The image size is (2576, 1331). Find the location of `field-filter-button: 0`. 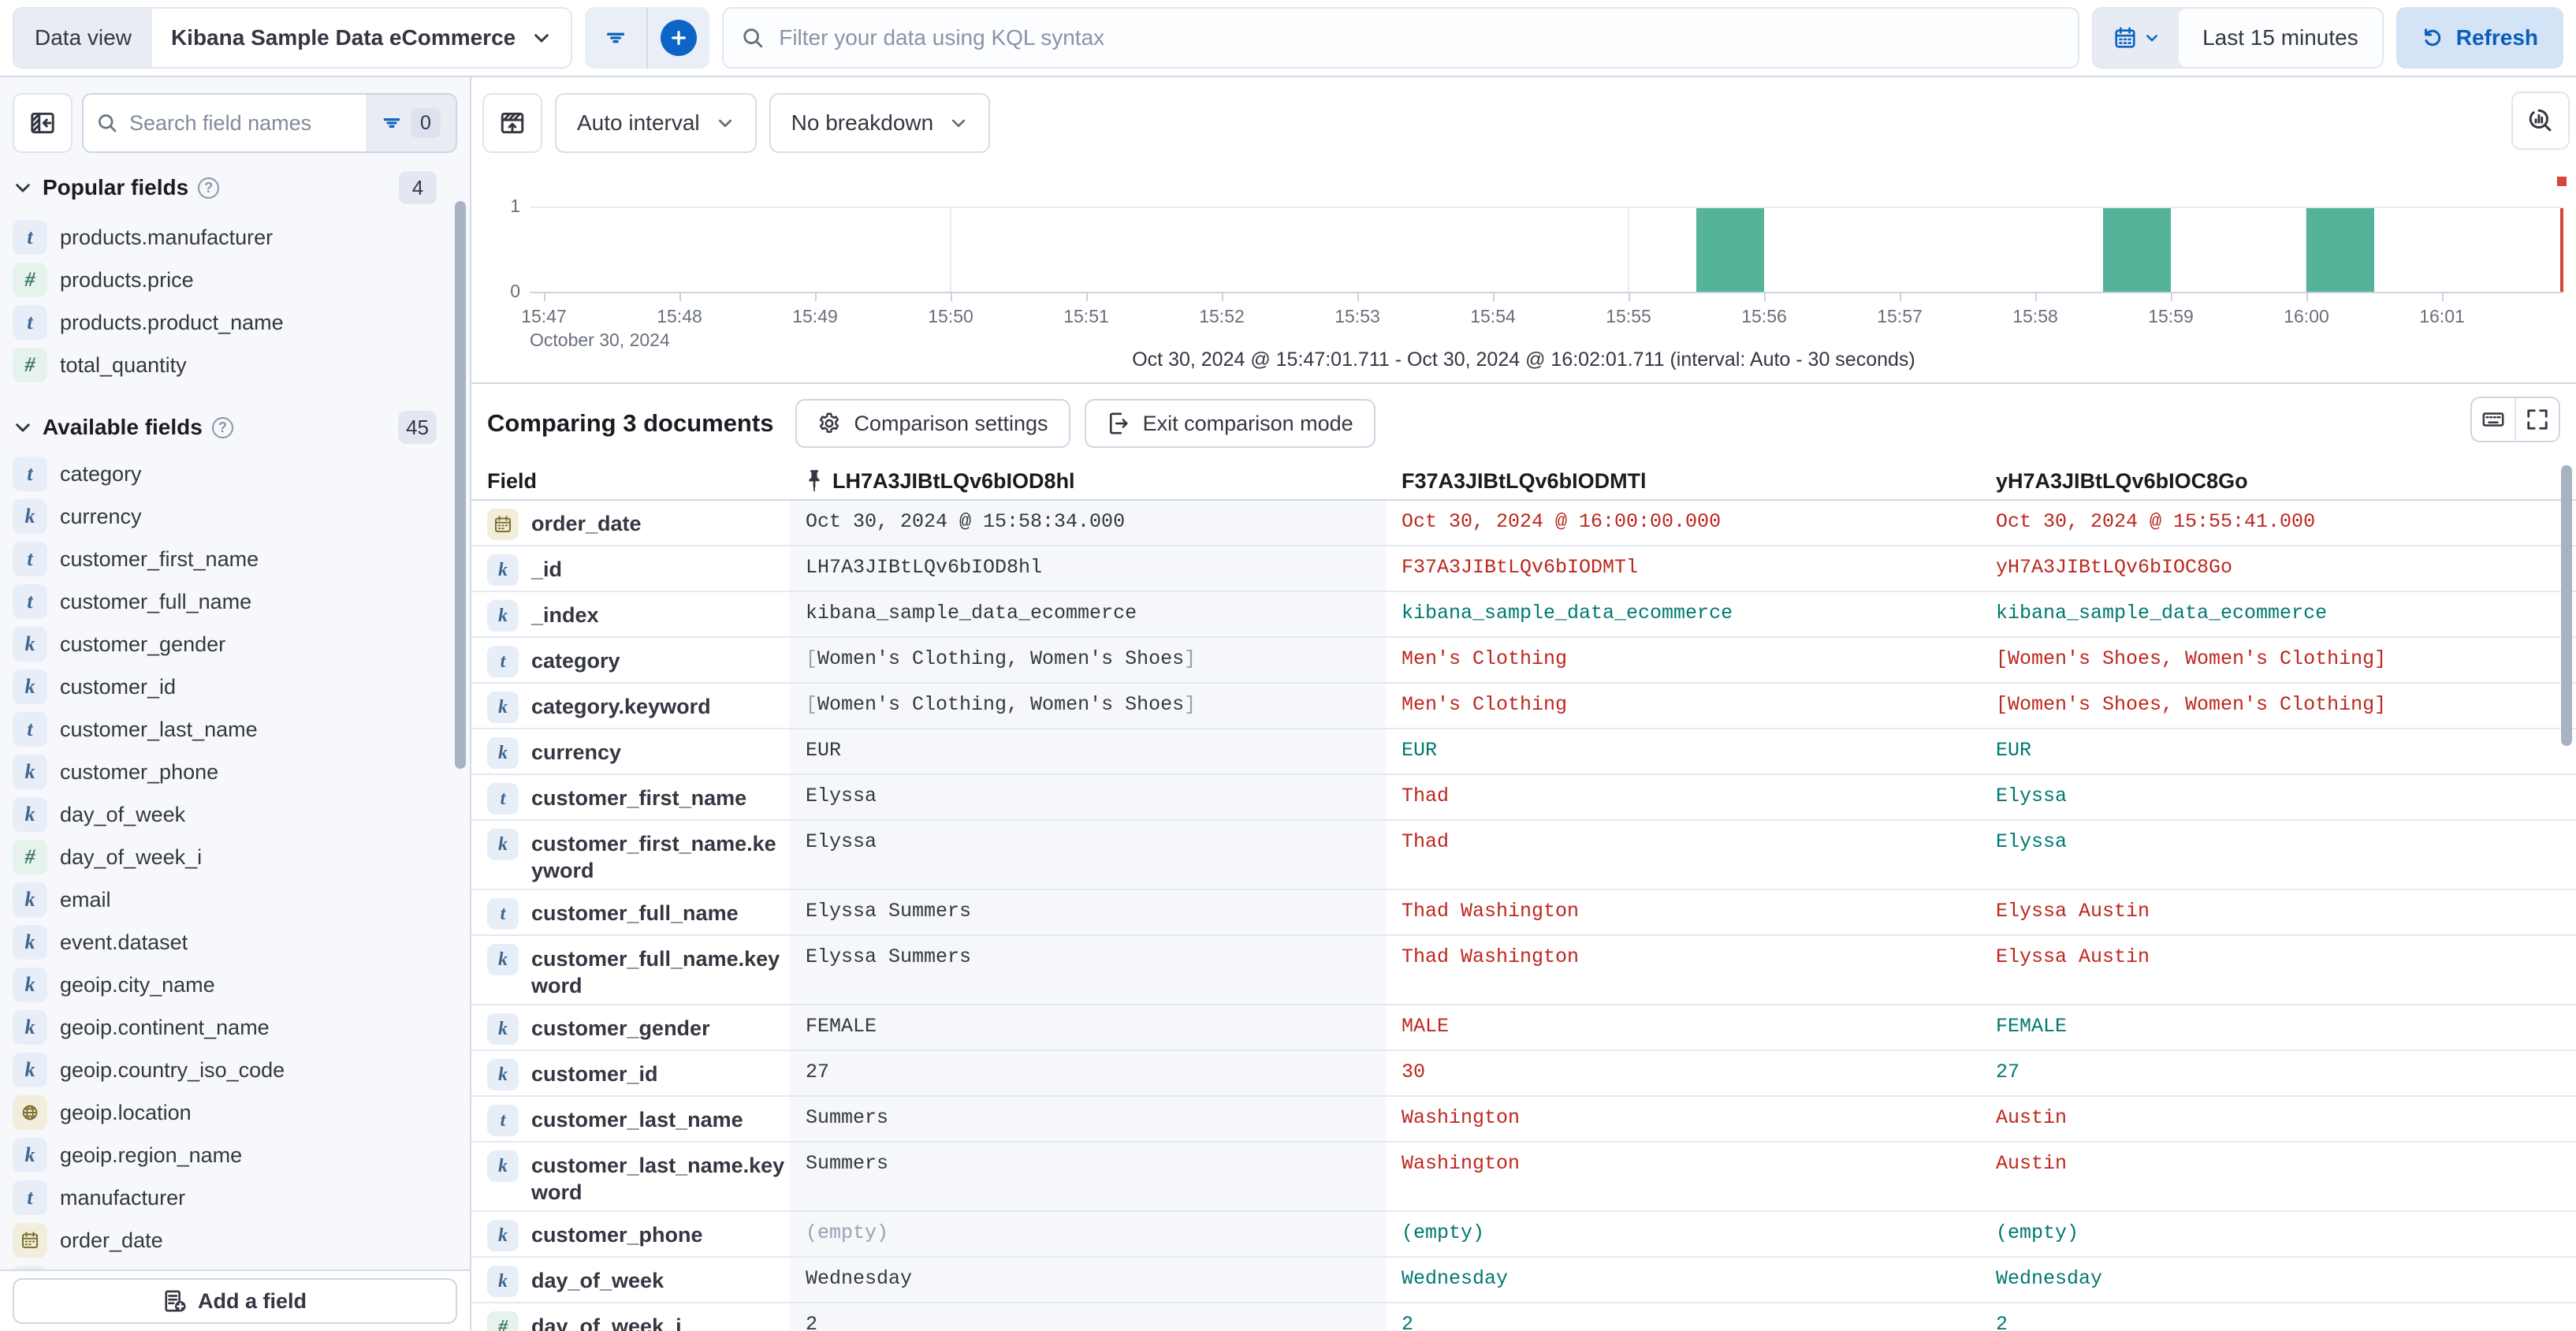

field-filter-button: 0 is located at coordinates (411, 123).